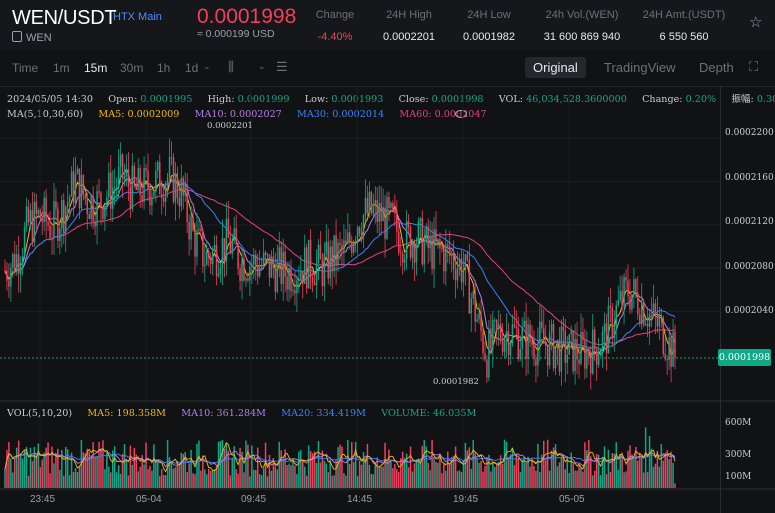 Image resolution: width=775 pixels, height=513 pixels. I want to click on ma5-value: MA5: 0.0002009, so click(139, 114).